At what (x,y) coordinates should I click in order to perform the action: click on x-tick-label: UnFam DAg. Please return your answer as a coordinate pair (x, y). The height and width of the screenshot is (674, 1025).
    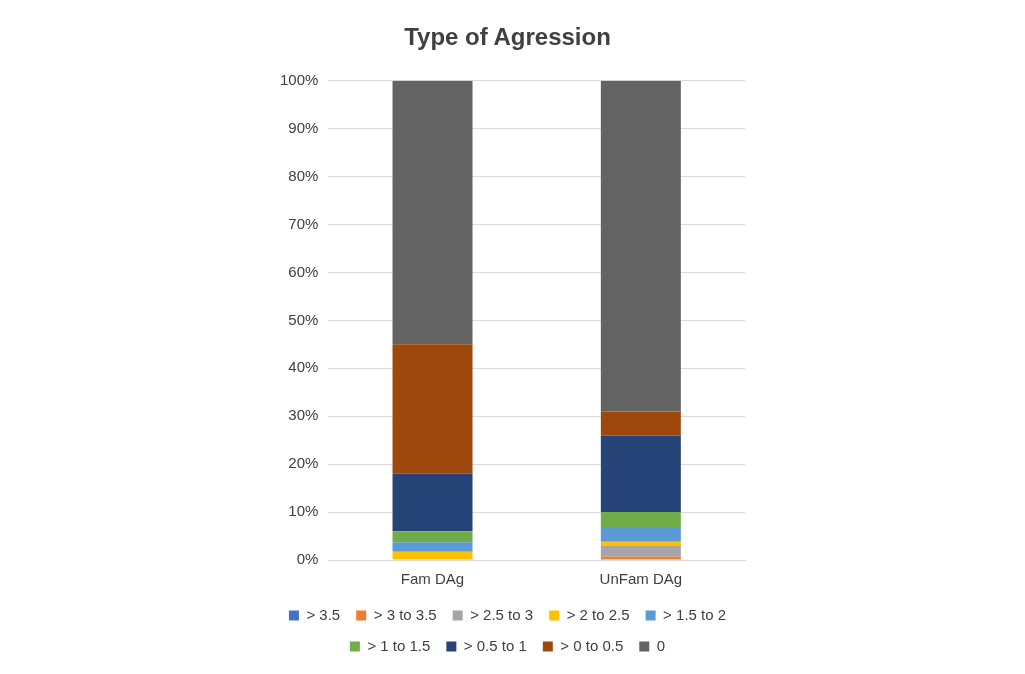
    Looking at the image, I should click on (641, 579).